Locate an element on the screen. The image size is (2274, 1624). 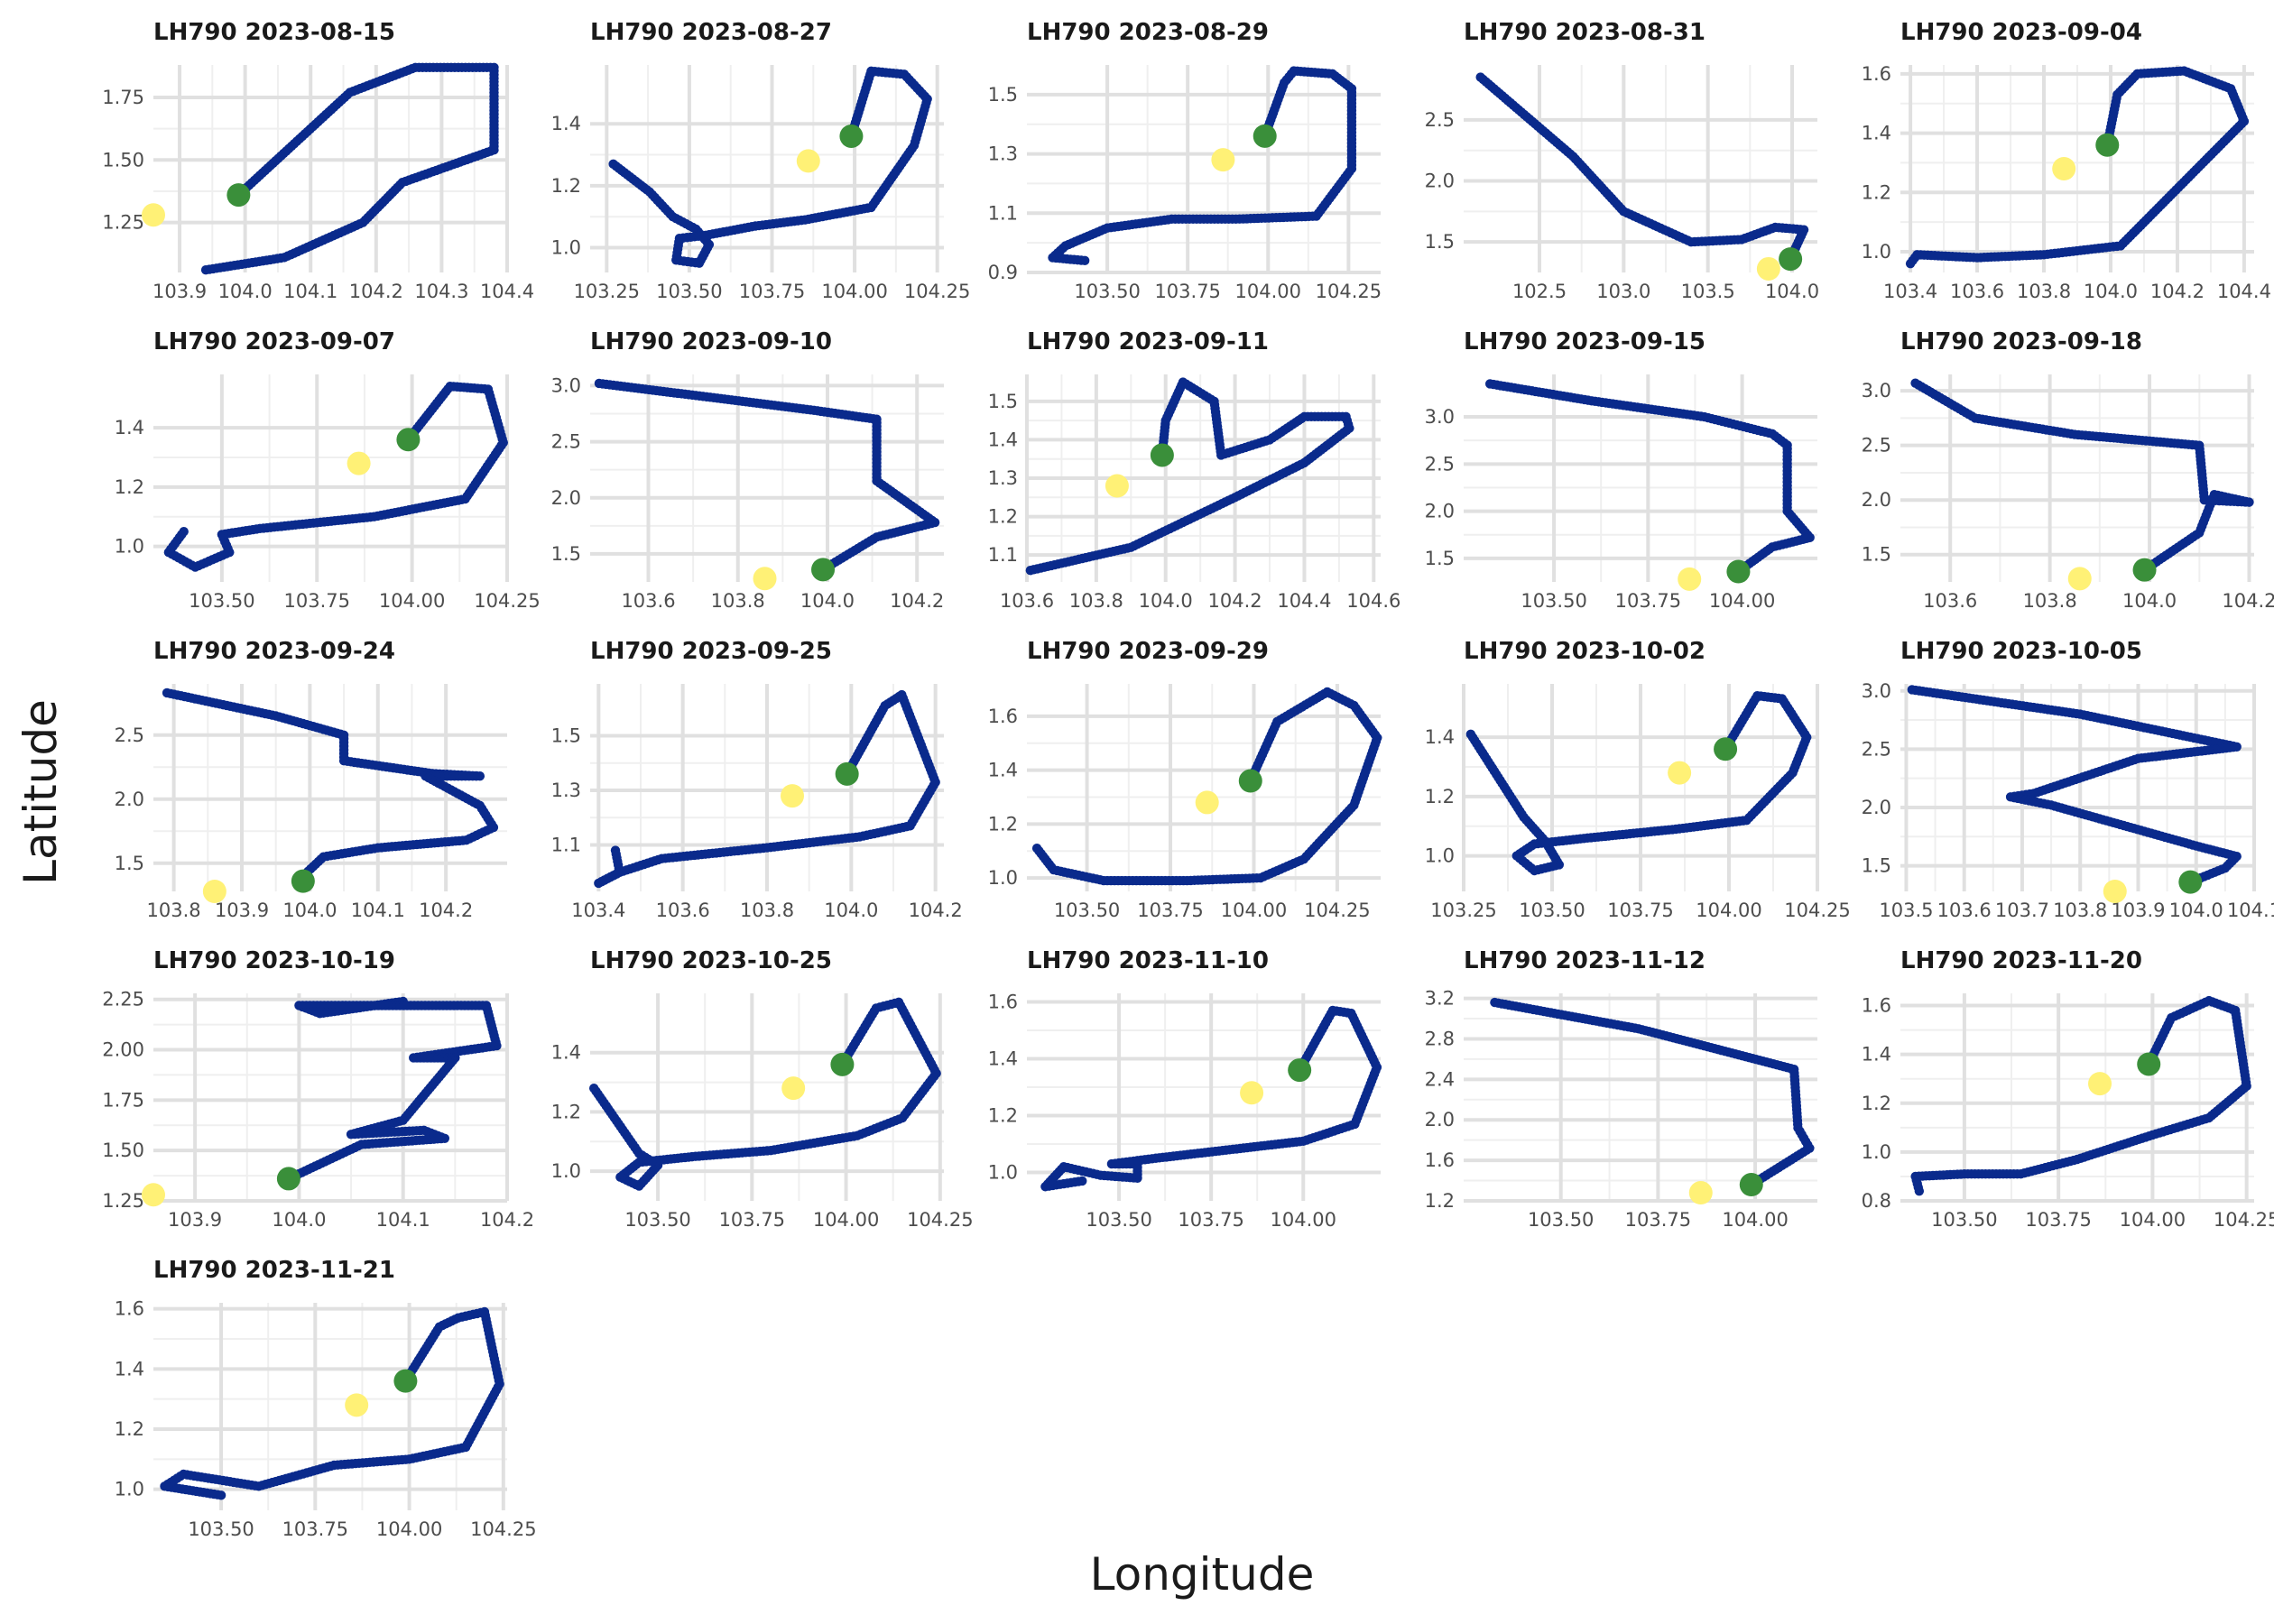
y-tick-label: 1.3 is located at coordinates (1003, 154).